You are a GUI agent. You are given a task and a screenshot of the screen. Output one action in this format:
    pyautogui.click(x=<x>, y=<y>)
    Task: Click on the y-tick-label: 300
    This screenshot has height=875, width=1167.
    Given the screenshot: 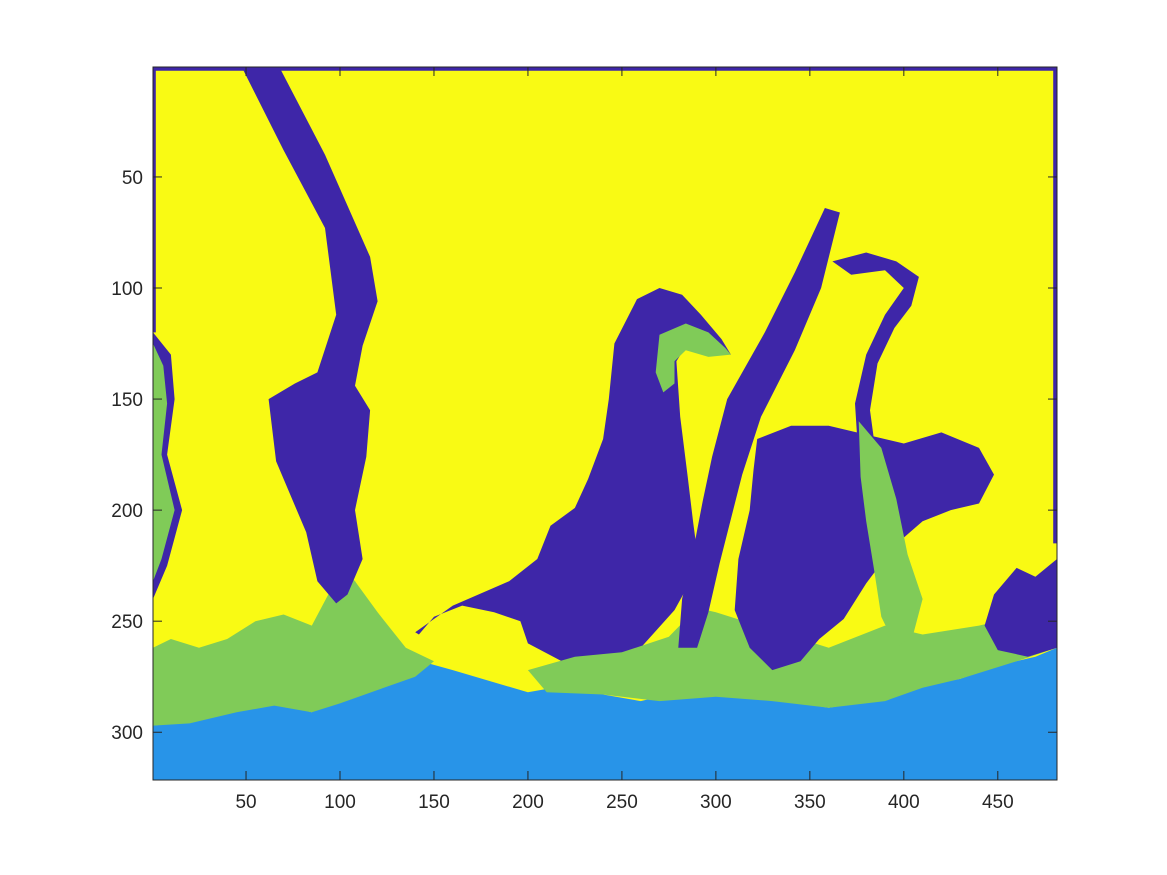 What is the action you would take?
    pyautogui.click(x=127, y=733)
    